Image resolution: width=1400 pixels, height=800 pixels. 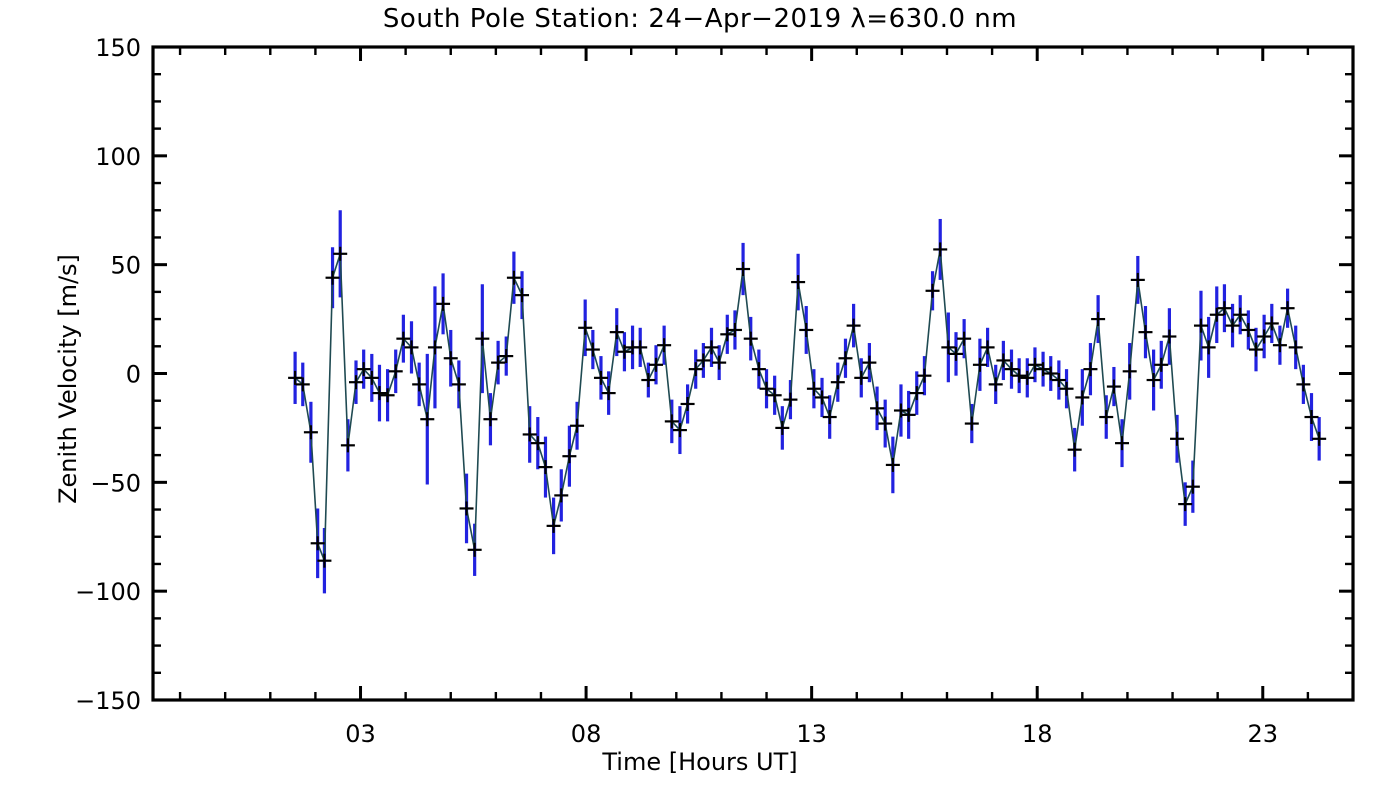 I want to click on y-tick-label: 0, so click(x=133, y=375).